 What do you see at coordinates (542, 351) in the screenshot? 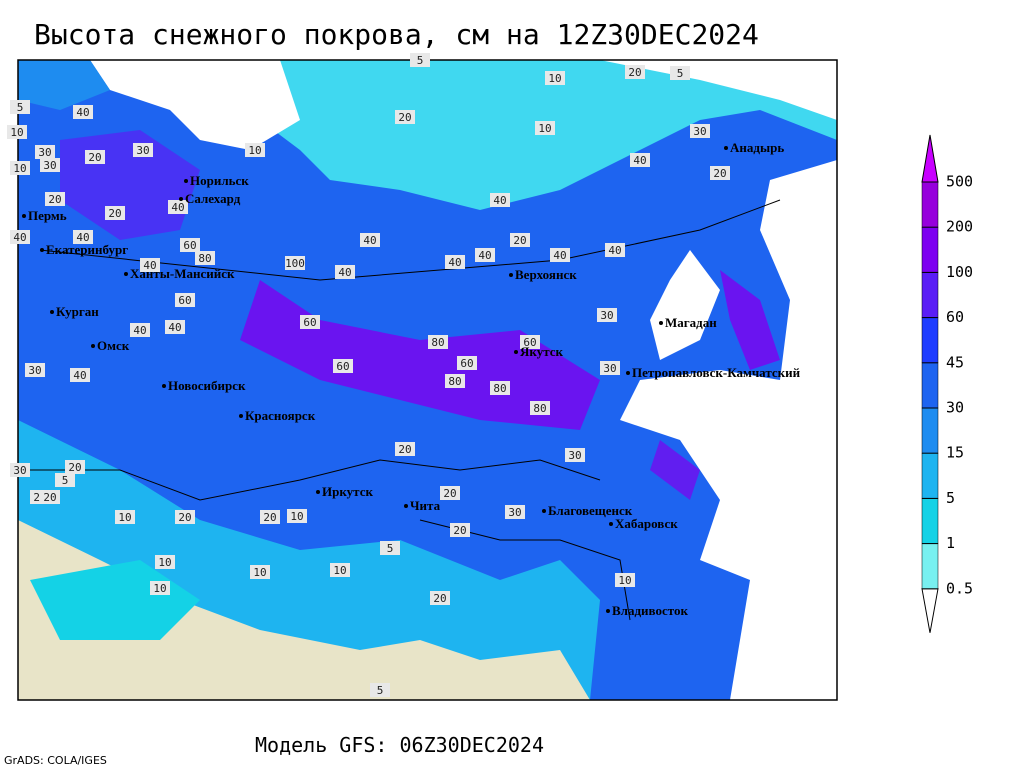
I see `city-label: Якутск` at bounding box center [542, 351].